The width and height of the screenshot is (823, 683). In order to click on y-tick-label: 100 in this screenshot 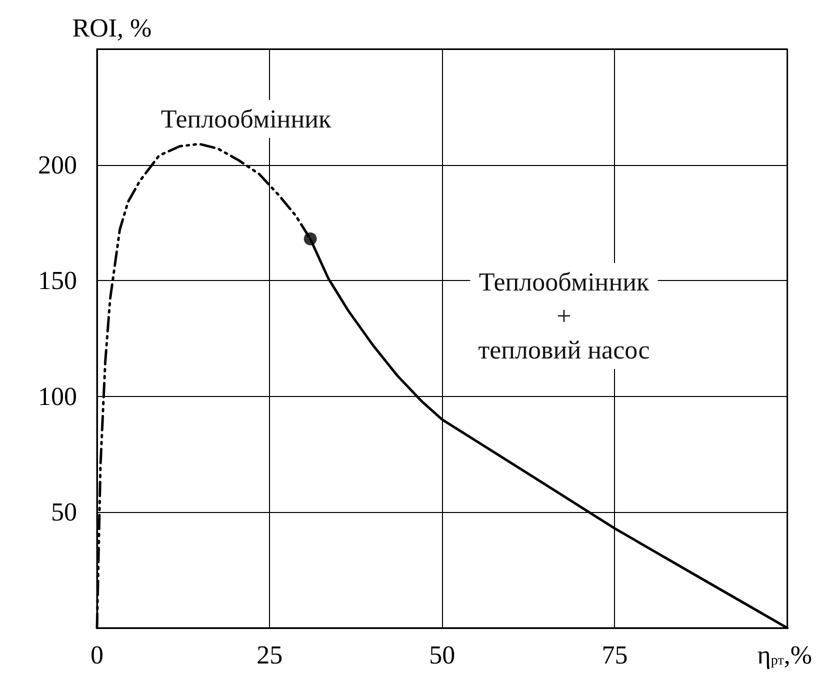, I will do `click(57, 396)`.